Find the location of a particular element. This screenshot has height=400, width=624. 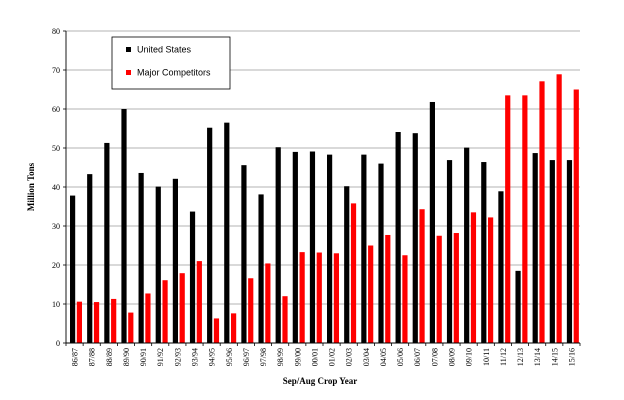

y-tick-label: 80 is located at coordinates (56, 31).